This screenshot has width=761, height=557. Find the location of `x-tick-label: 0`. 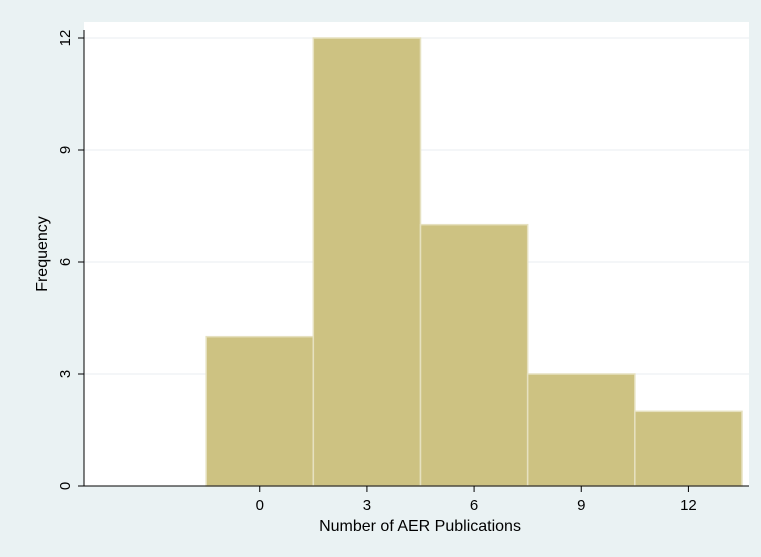

x-tick-label: 0 is located at coordinates (260, 505).